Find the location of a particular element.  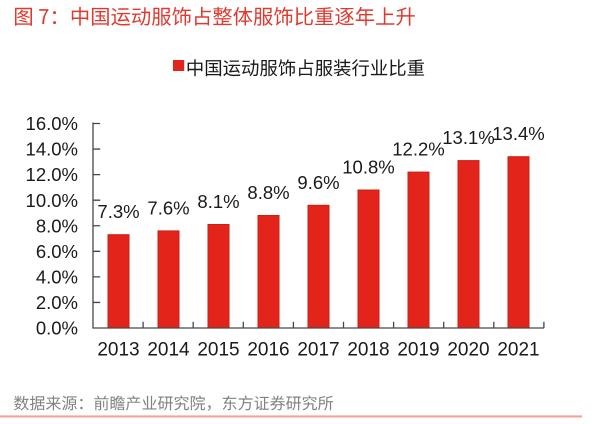

svg-text: 13.4% is located at coordinates (518, 133).